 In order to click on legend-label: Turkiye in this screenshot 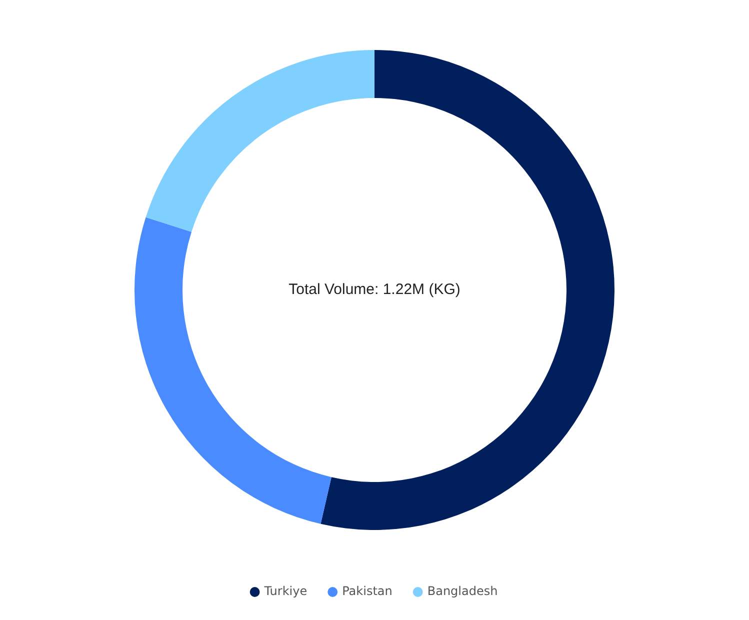, I will do `click(285, 591)`.